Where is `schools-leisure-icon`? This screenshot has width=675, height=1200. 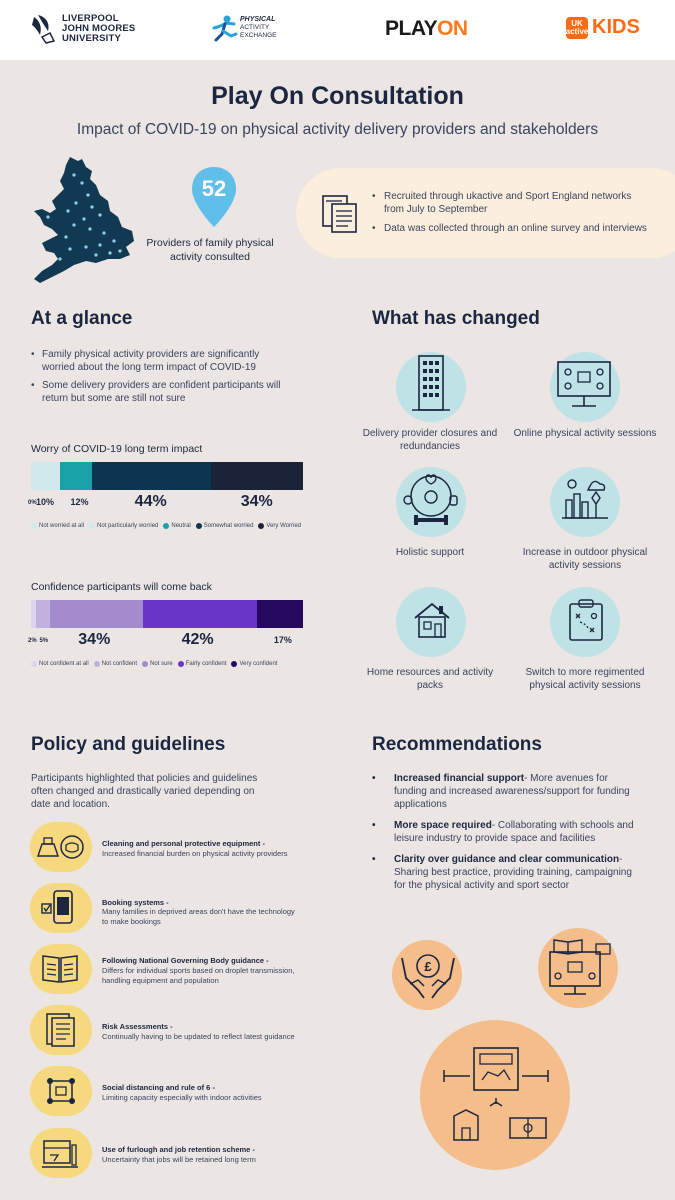 schools-leisure-icon is located at coordinates (496, 1094).